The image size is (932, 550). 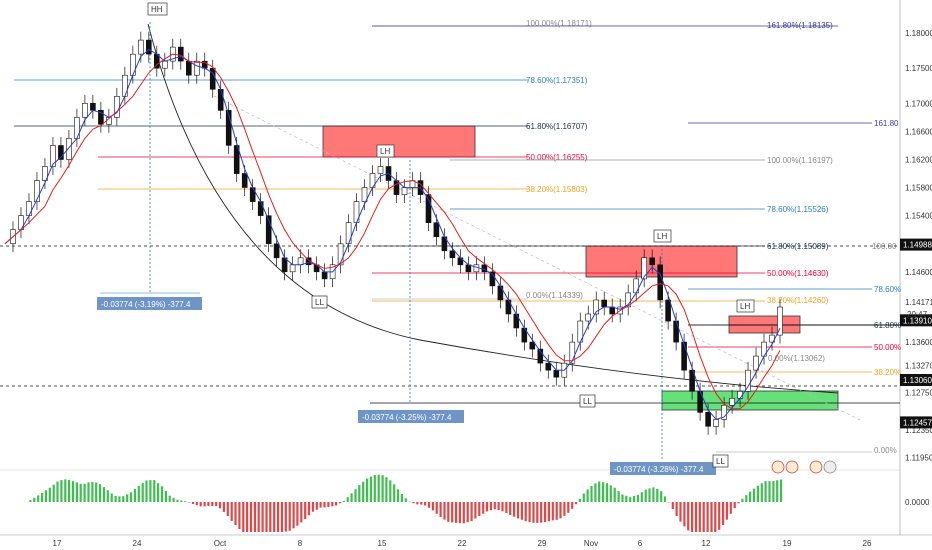 I want to click on svg-text: LL, so click(x=319, y=302).